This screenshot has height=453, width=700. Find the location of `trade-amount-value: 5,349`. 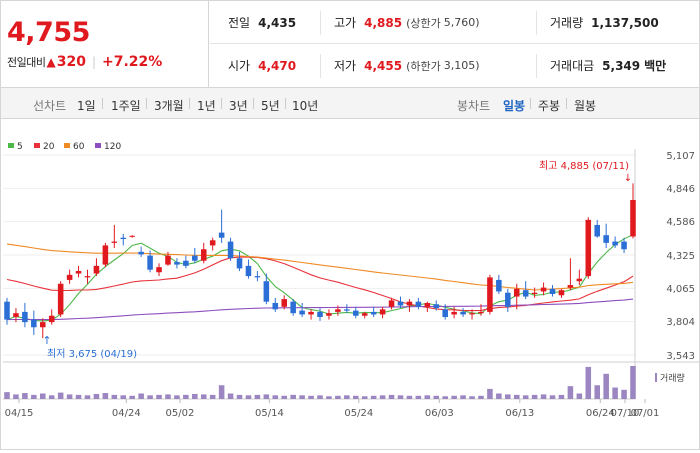

trade-amount-value: 5,349 is located at coordinates (621, 65).